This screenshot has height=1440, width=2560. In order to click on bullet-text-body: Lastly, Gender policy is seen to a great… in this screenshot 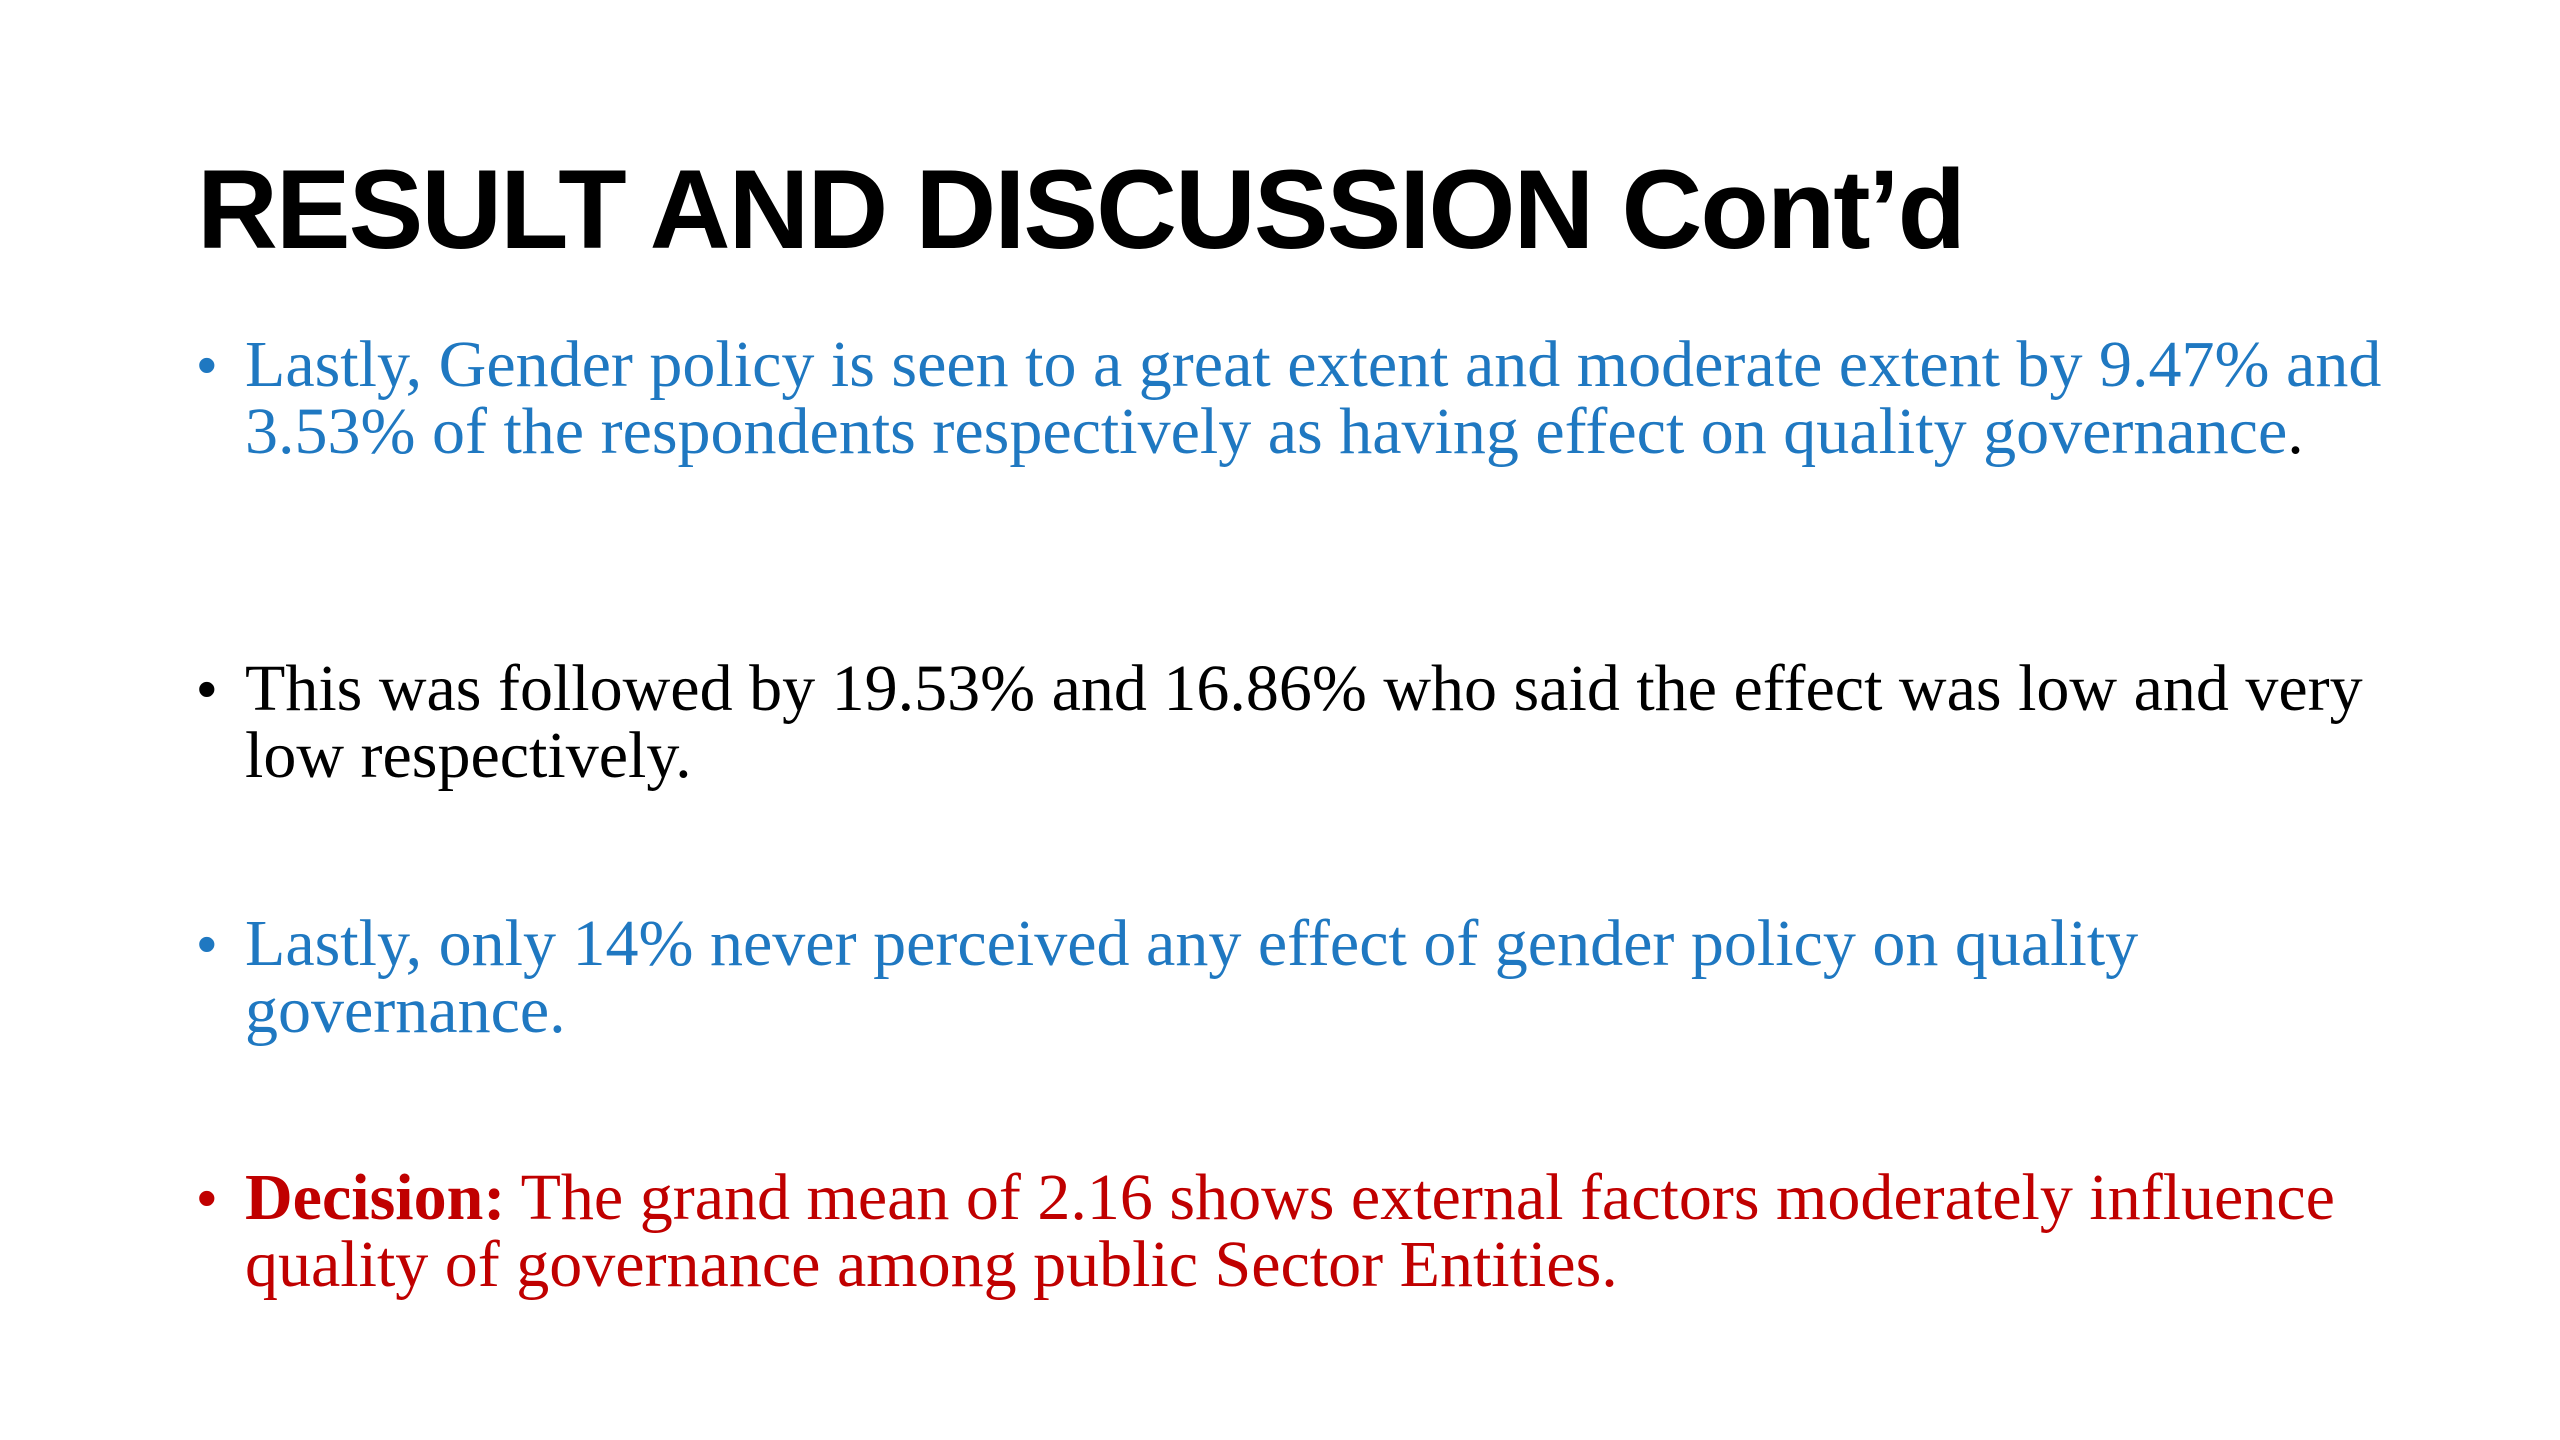, I will do `click(1313, 398)`.